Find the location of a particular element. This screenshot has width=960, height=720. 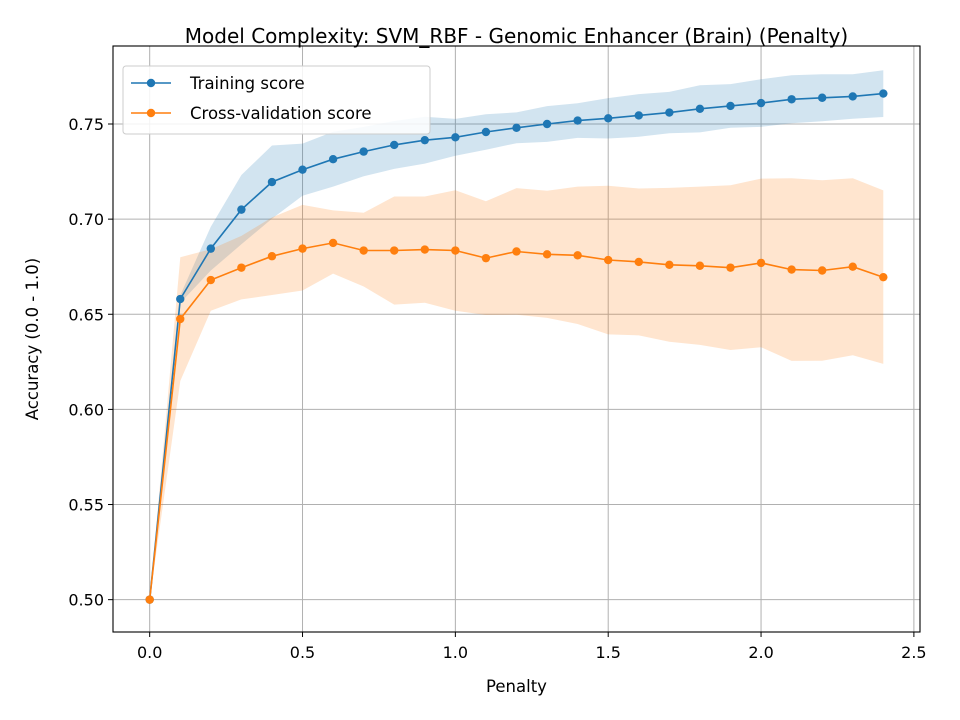

y-tick-label: 0.75 is located at coordinates (86, 124).